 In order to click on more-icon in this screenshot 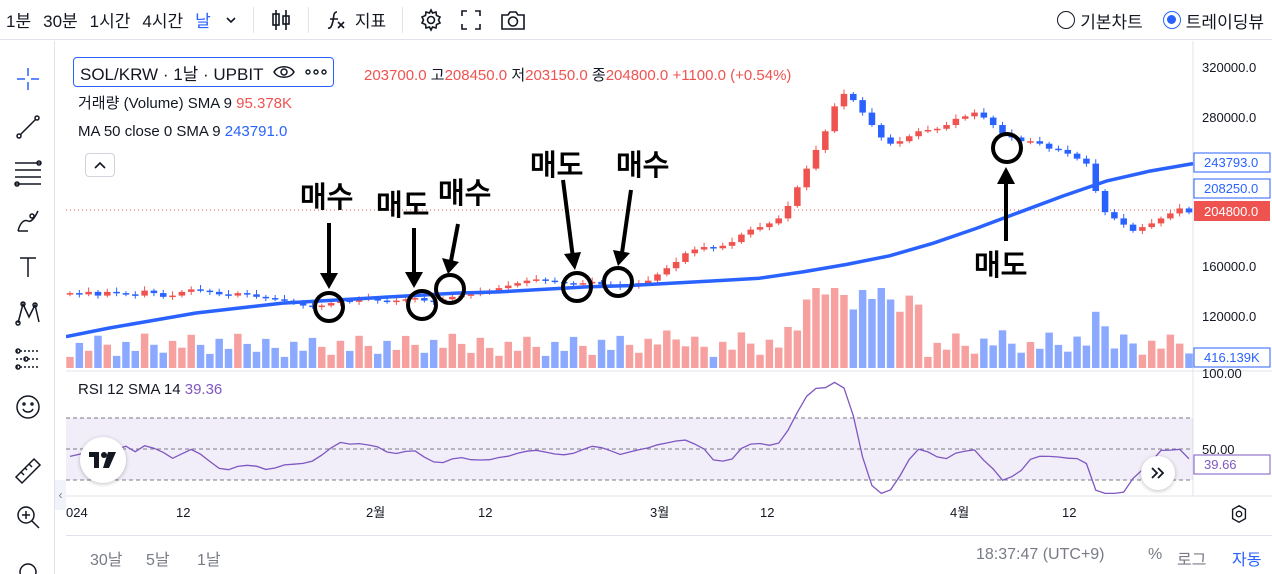, I will do `click(316, 72)`.